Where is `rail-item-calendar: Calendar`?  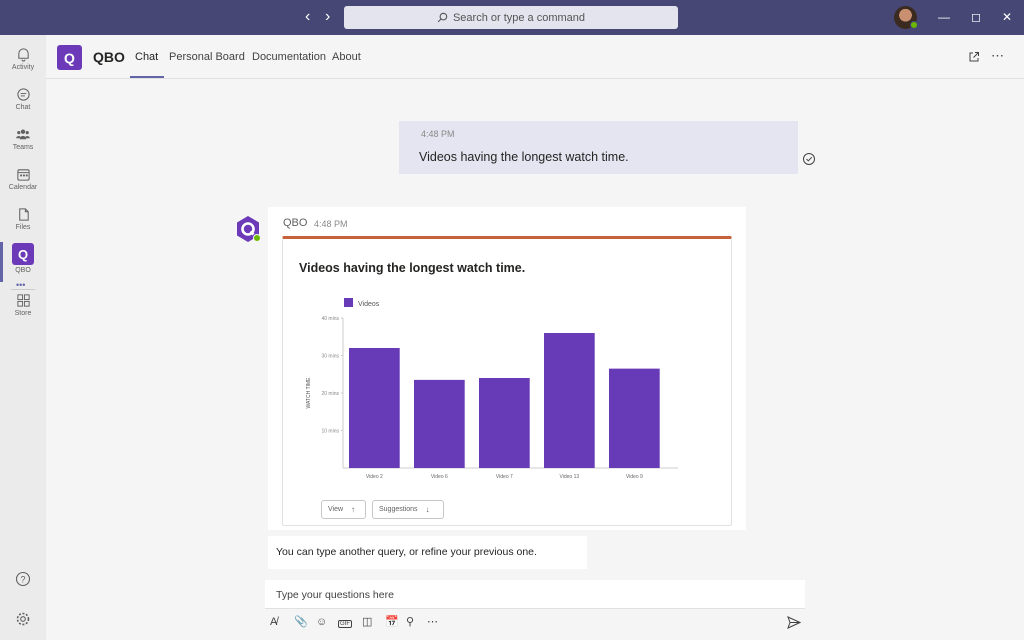 rail-item-calendar: Calendar is located at coordinates (23, 185).